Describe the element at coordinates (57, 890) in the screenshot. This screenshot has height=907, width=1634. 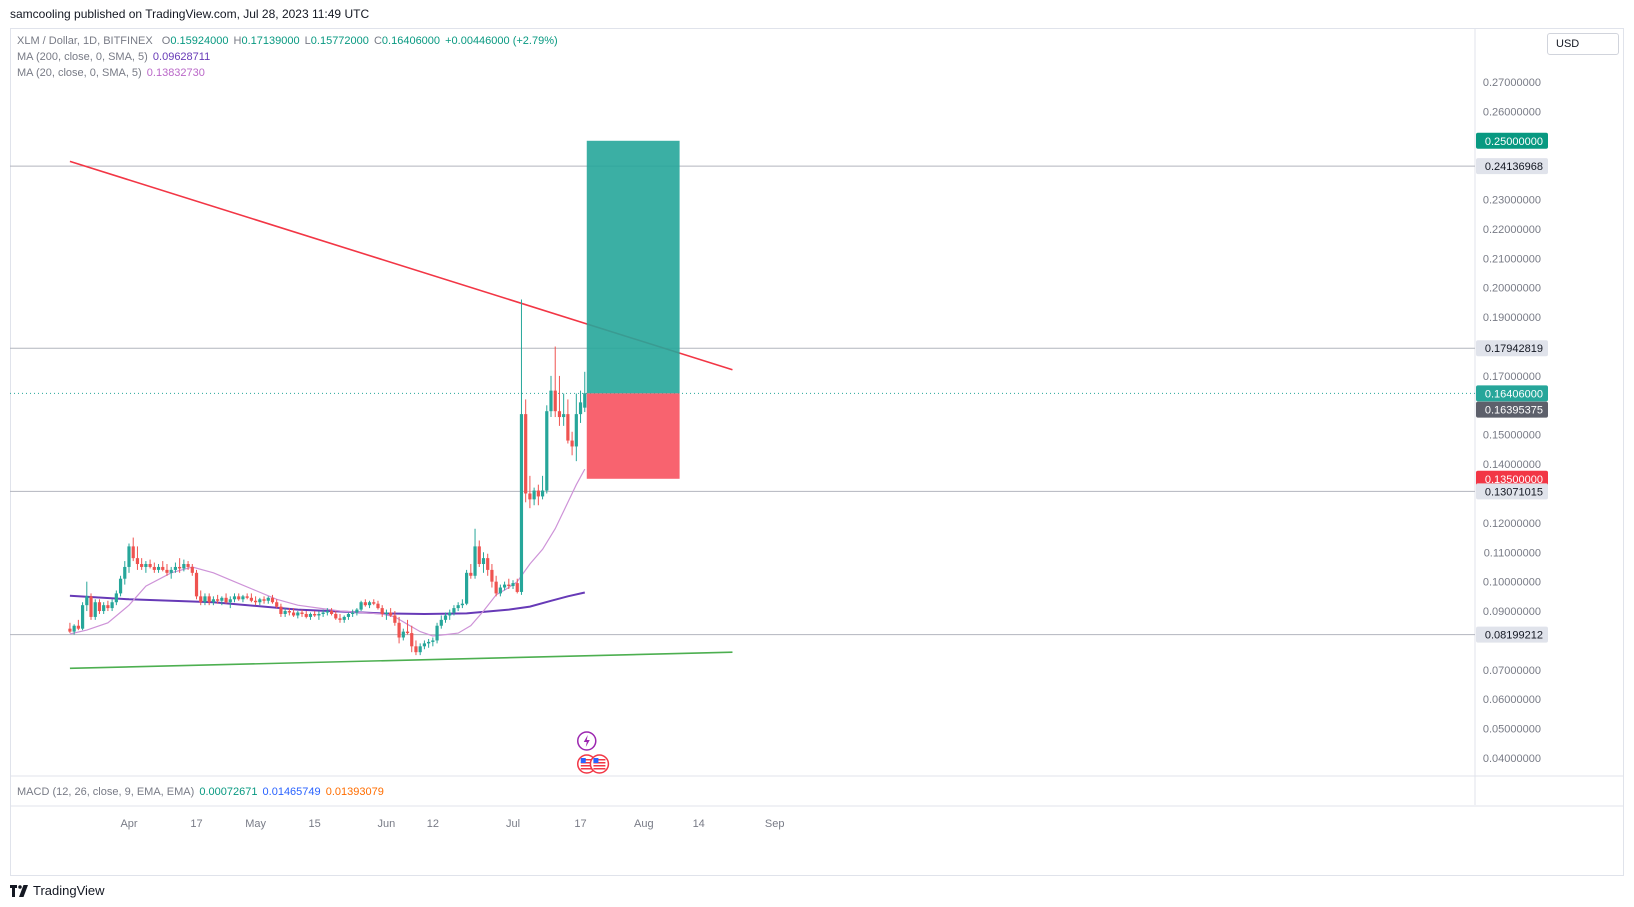
I see `tradingview-logo: TradingView` at that location.